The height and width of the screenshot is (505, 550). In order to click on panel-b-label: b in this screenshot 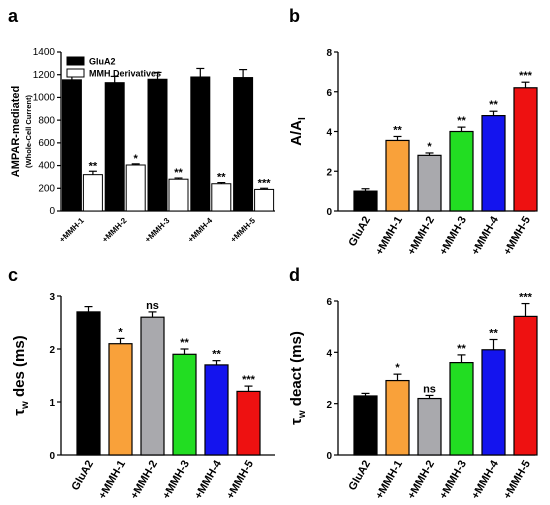, I will do `click(294, 16)`.